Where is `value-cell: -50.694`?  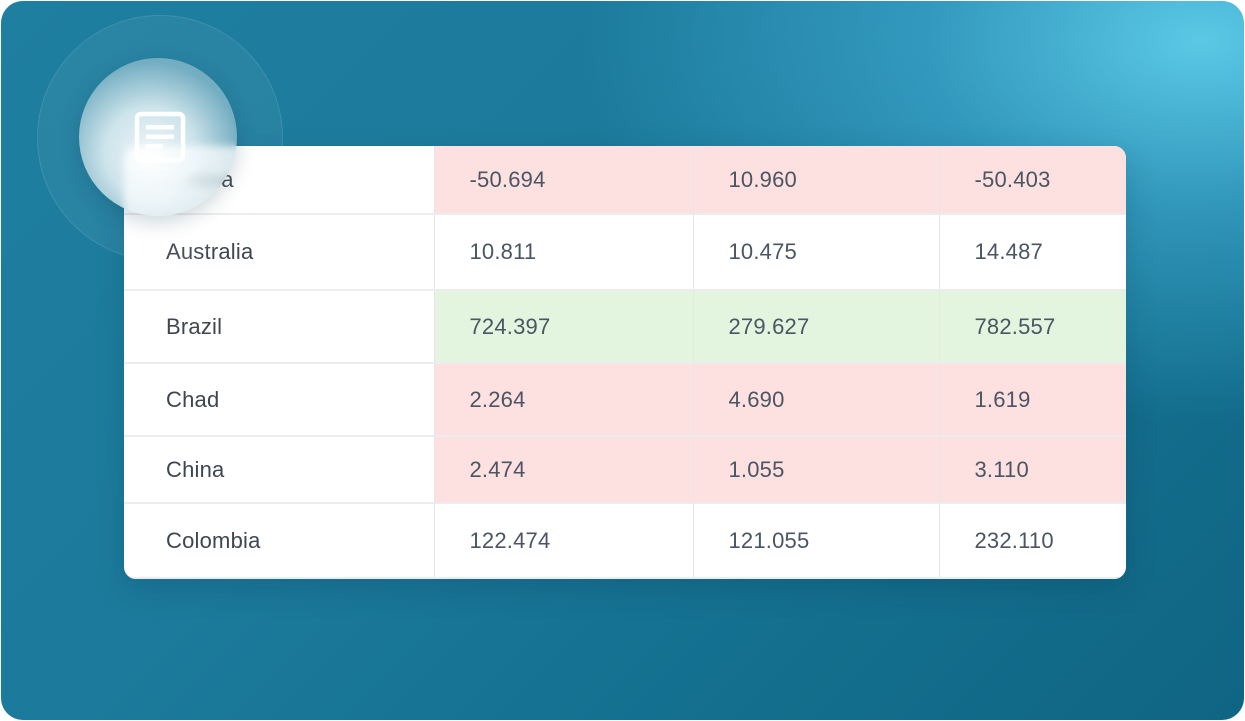 value-cell: -50.694 is located at coordinates (564, 180).